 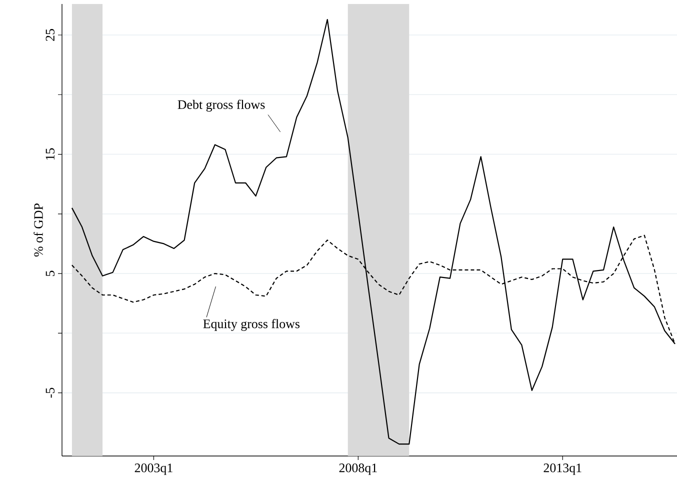 I want to click on annotation: Debt gross flows, so click(x=221, y=106).